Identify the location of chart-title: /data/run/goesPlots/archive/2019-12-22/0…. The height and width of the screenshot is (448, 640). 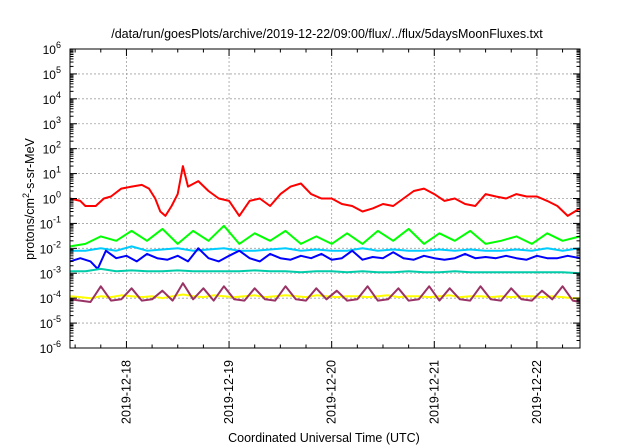
(327, 34).